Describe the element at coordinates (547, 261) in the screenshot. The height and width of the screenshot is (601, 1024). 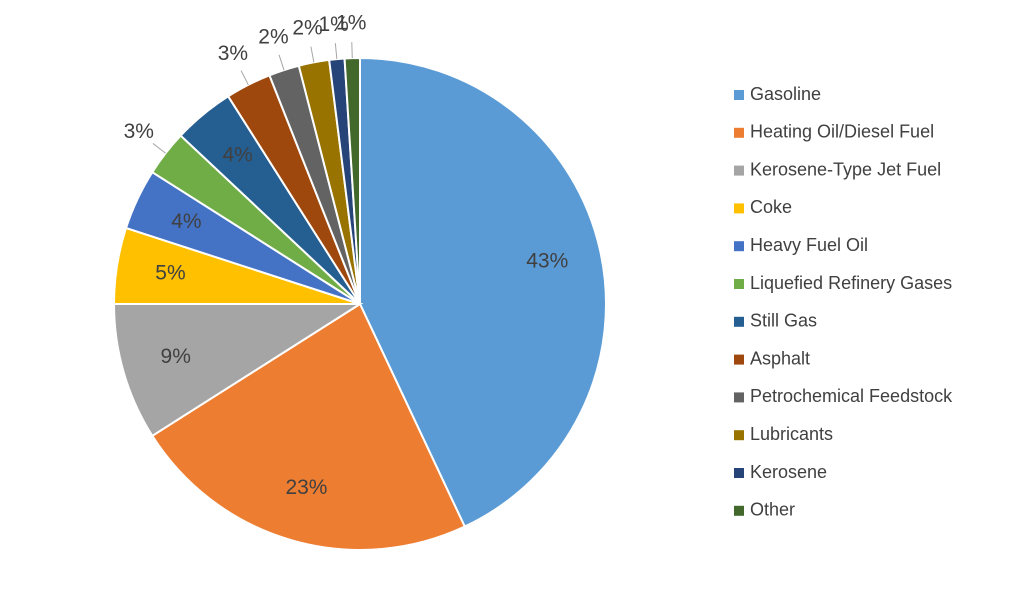
I see `data-label: 43%` at that location.